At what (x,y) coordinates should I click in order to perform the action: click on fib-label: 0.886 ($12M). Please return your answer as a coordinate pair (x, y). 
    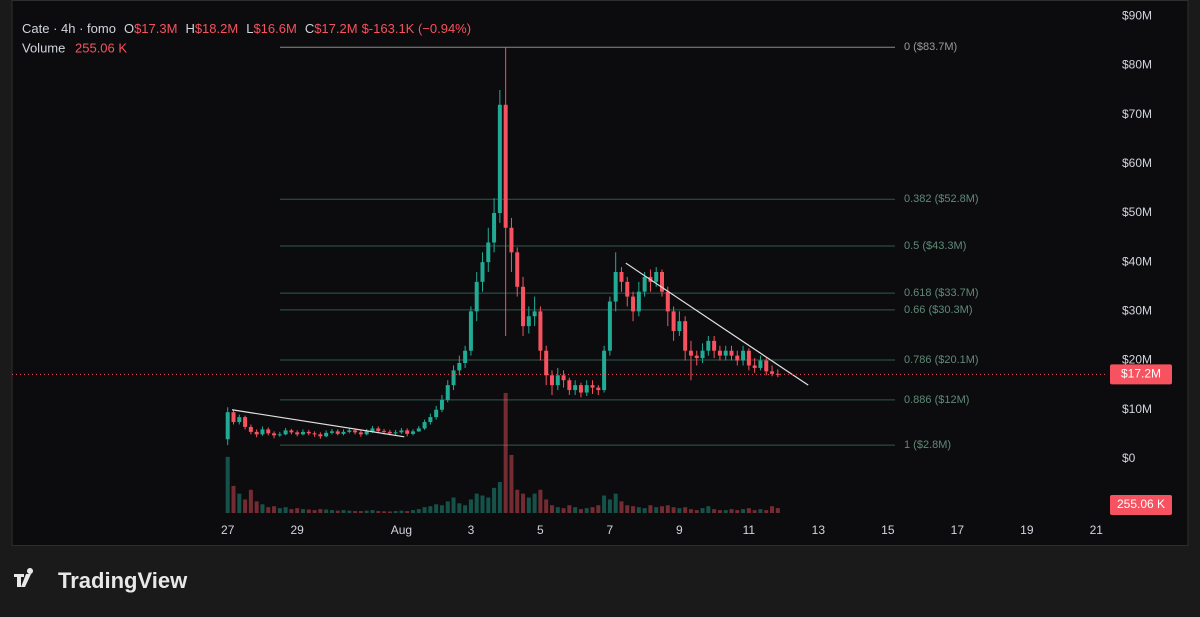
    Looking at the image, I should click on (936, 400).